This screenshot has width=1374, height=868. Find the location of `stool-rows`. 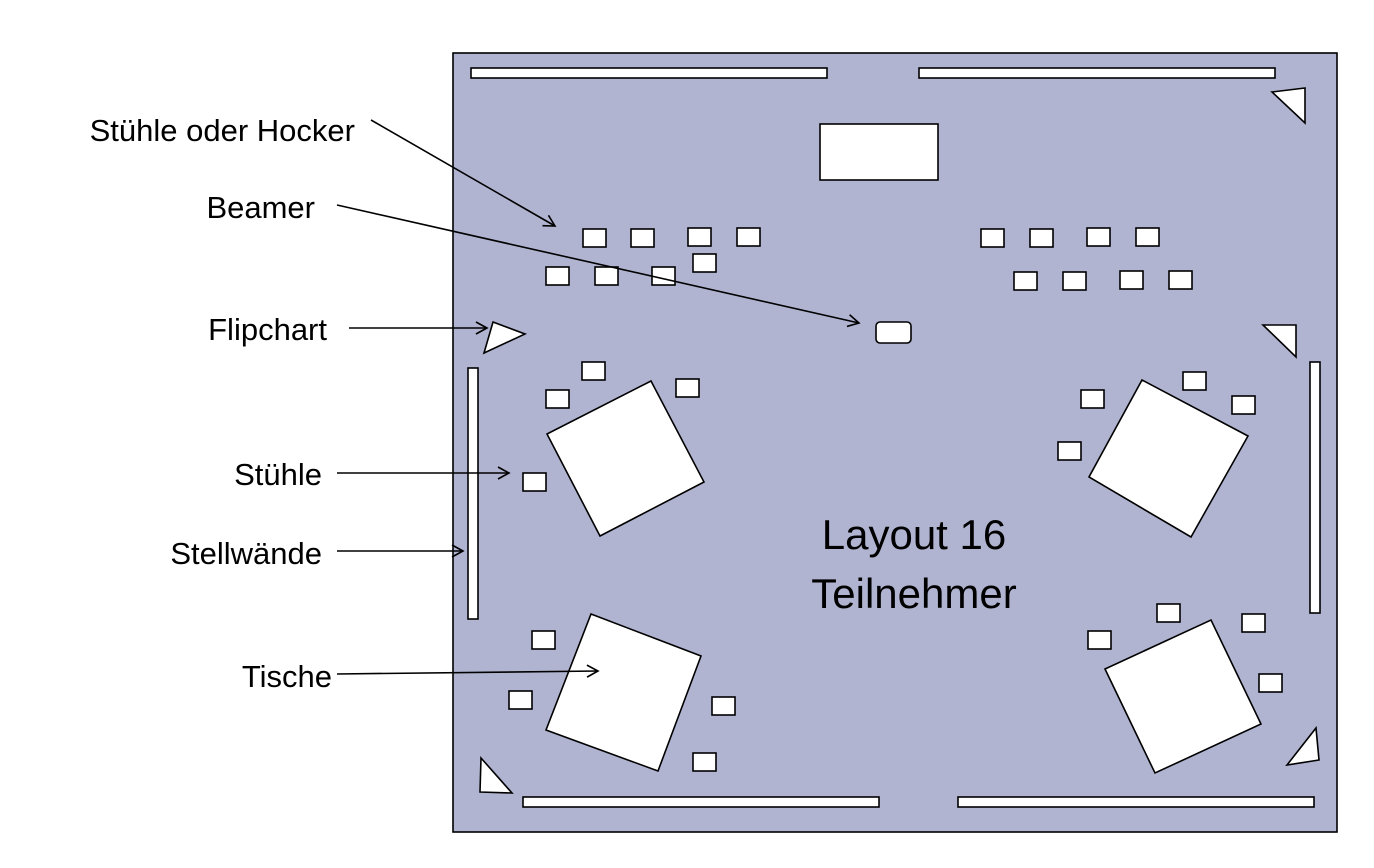

stool-rows is located at coordinates (869, 259).